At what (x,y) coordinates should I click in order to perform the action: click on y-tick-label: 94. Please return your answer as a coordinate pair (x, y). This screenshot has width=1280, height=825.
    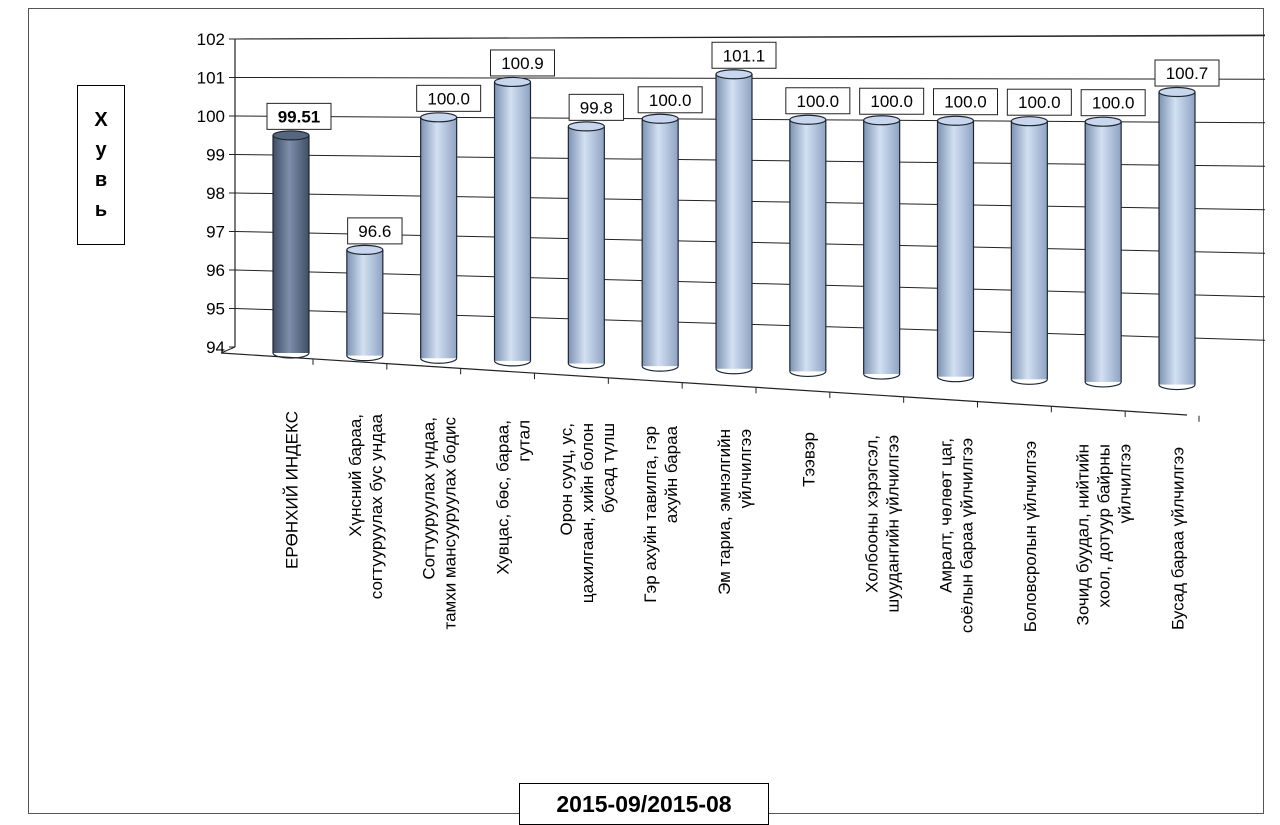
    Looking at the image, I should click on (215, 347).